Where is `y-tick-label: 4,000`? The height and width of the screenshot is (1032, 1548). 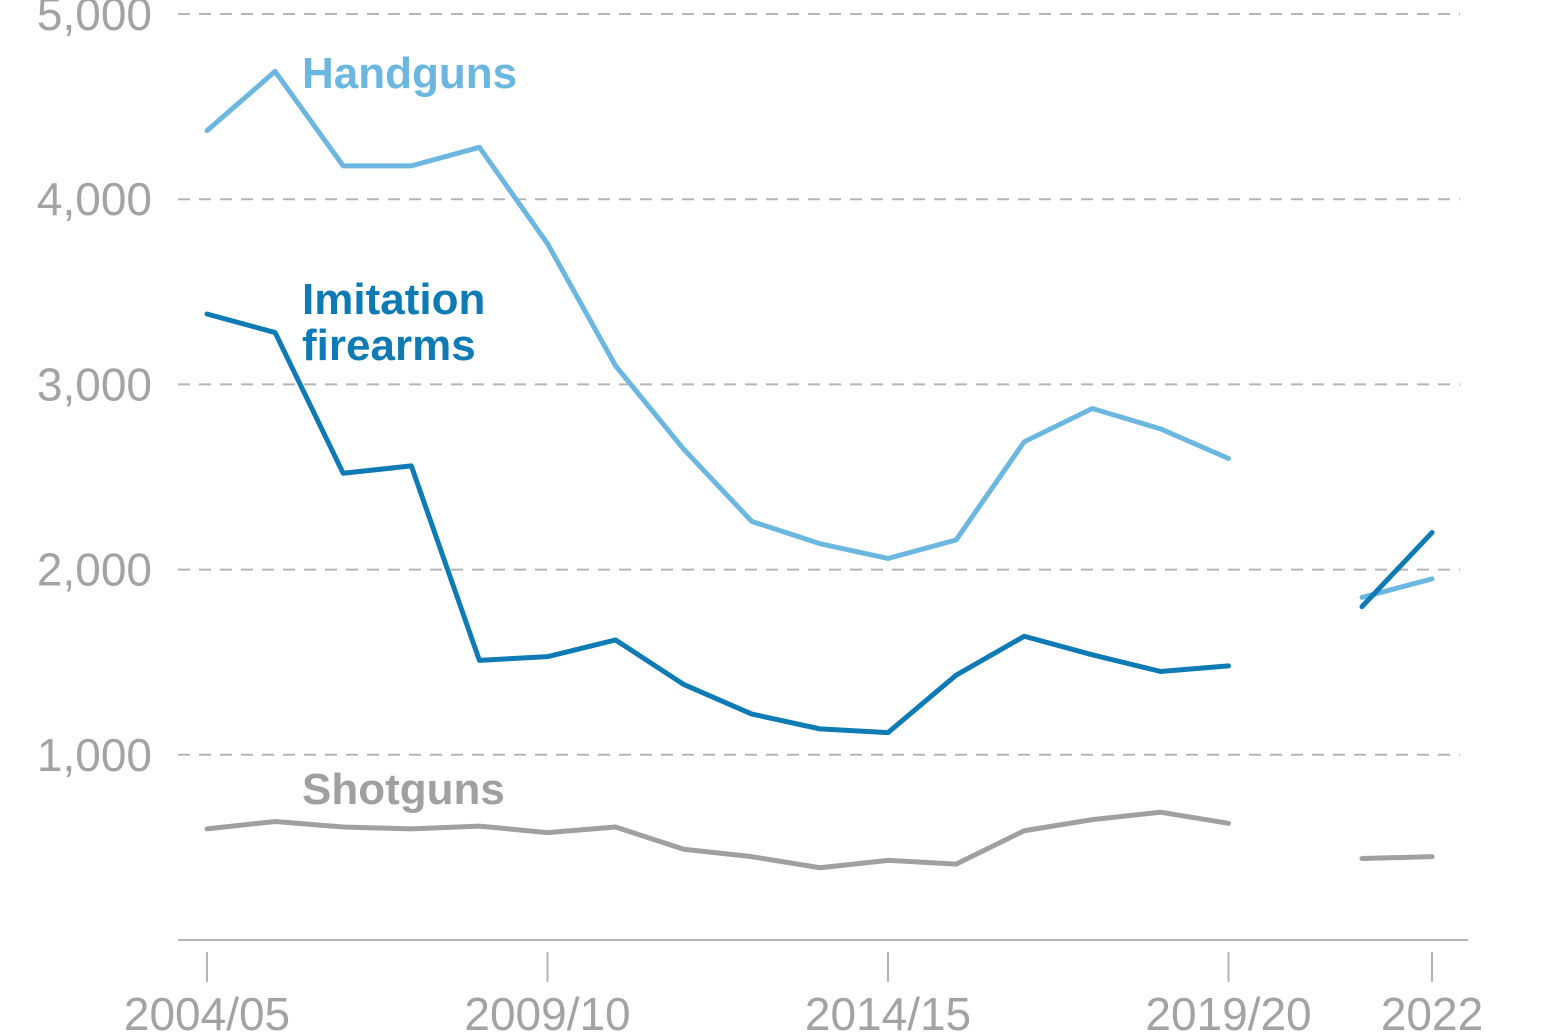 y-tick-label: 4,000 is located at coordinates (94, 199).